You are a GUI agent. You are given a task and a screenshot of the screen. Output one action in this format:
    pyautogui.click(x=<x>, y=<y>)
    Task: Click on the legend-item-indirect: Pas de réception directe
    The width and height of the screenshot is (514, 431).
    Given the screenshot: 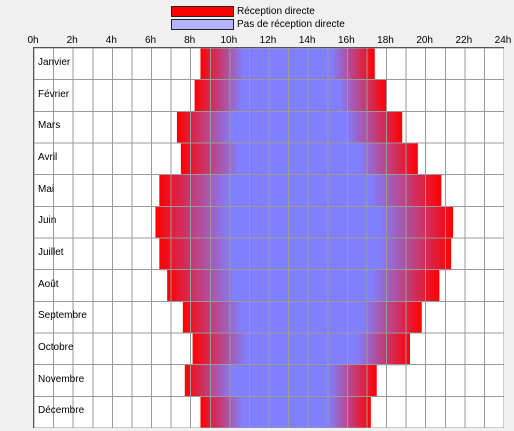 What is the action you would take?
    pyautogui.click(x=258, y=24)
    